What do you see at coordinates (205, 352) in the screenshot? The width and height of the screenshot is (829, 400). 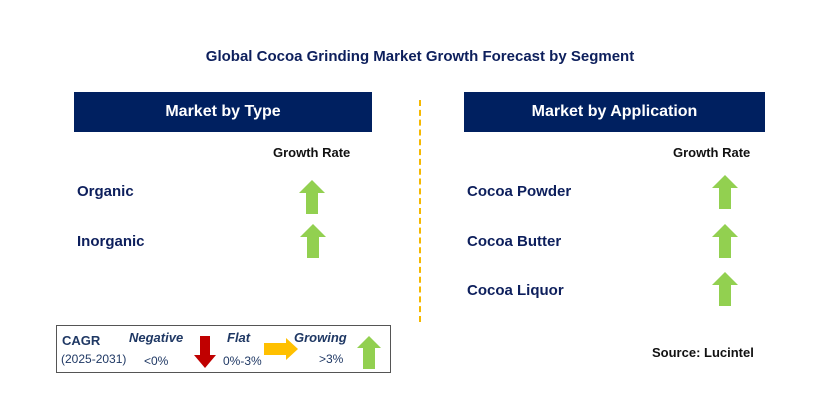 I see `down-arrow-icon` at bounding box center [205, 352].